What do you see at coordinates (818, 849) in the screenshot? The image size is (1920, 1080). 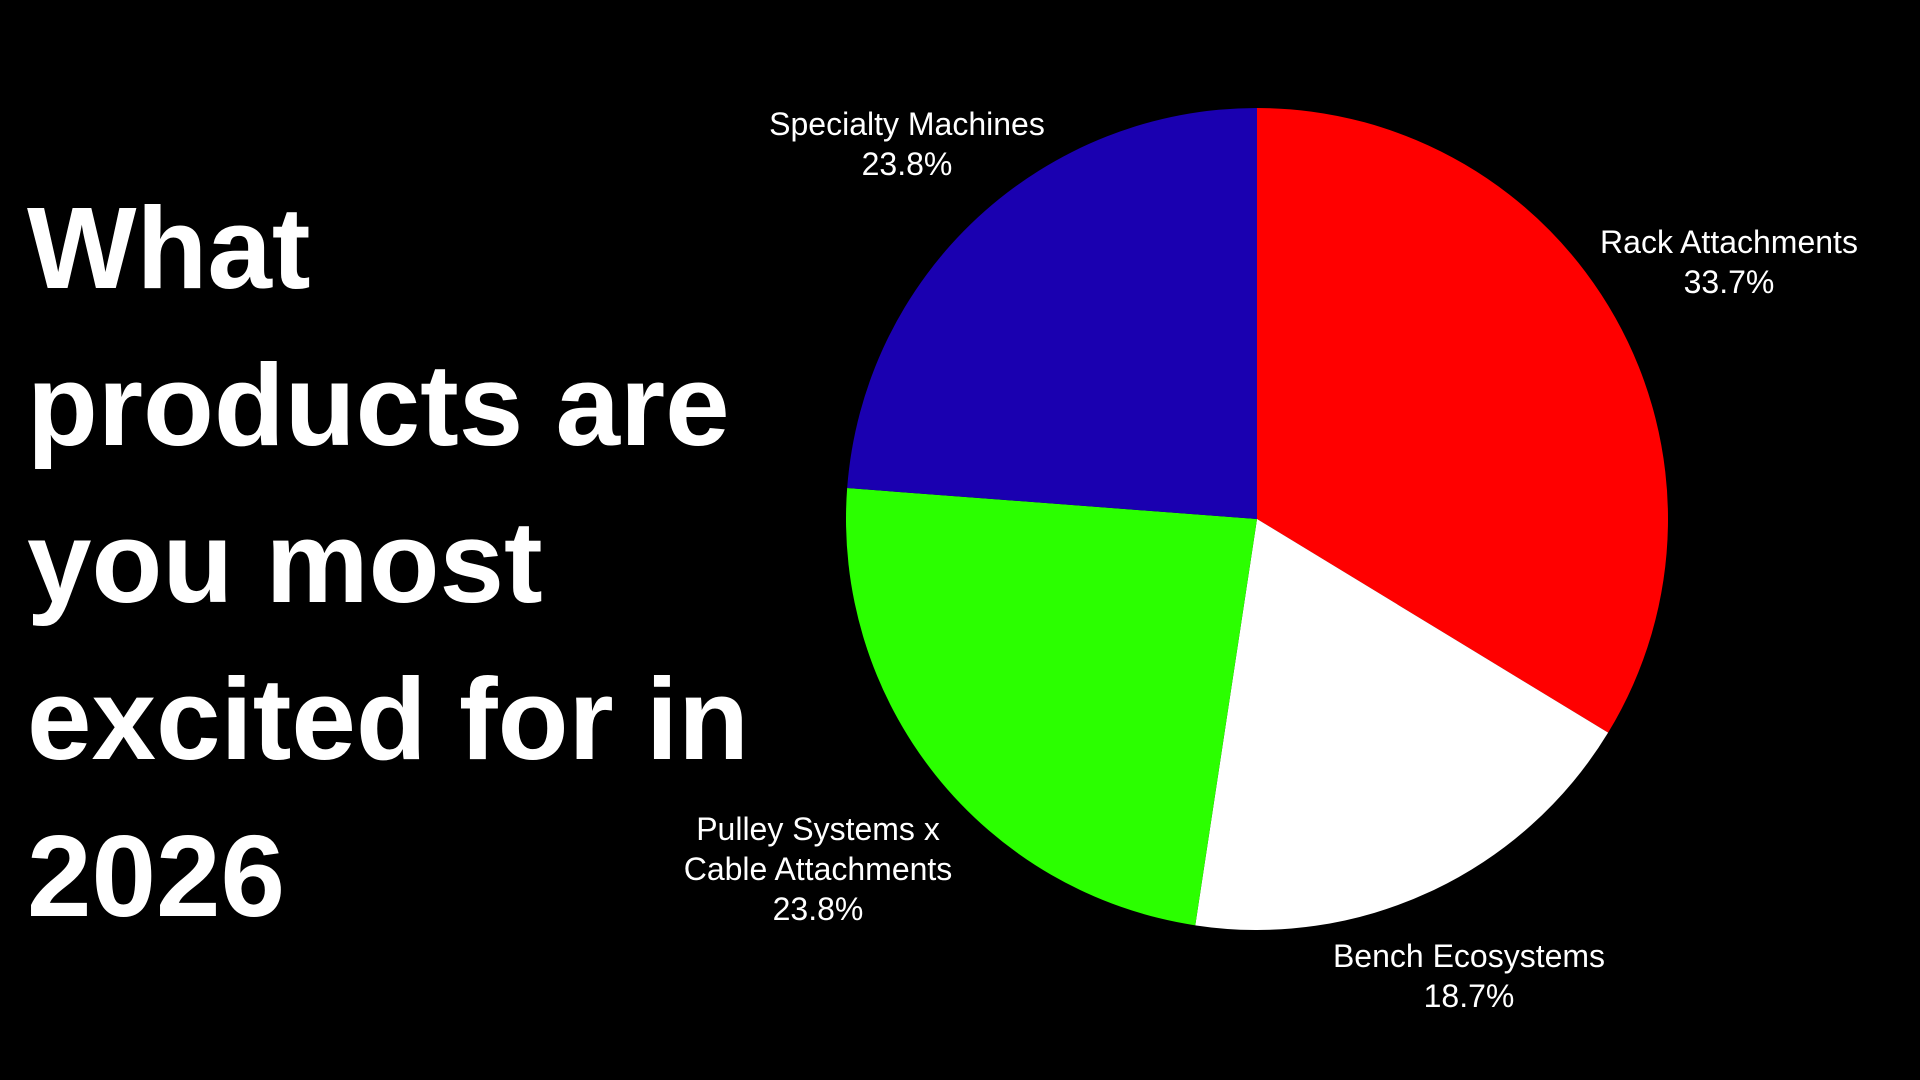 I see `category-label: Pulley Systems x Cable Attachments` at bounding box center [818, 849].